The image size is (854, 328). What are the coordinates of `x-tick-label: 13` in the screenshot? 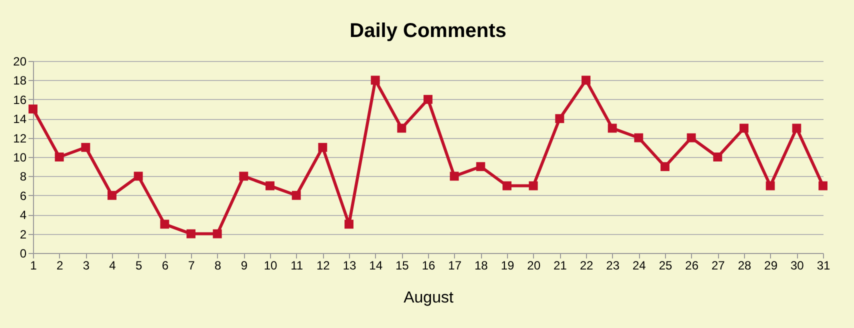 It's located at (349, 265).